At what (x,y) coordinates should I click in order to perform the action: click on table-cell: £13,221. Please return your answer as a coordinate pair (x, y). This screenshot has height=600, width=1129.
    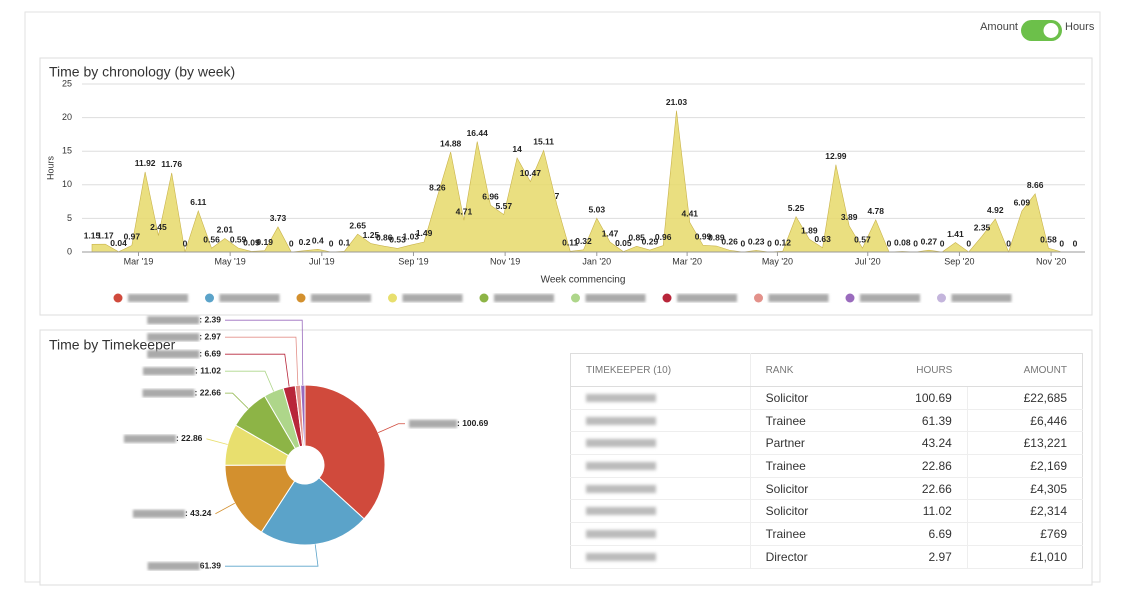
    Looking at the image, I should click on (1025, 443).